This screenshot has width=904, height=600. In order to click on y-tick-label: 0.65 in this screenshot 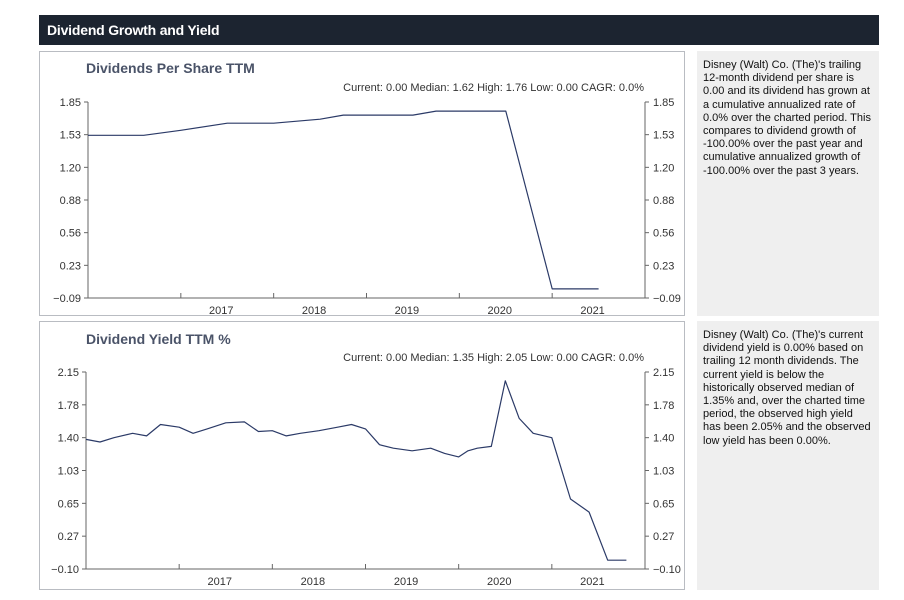, I will do `click(68, 504)`.